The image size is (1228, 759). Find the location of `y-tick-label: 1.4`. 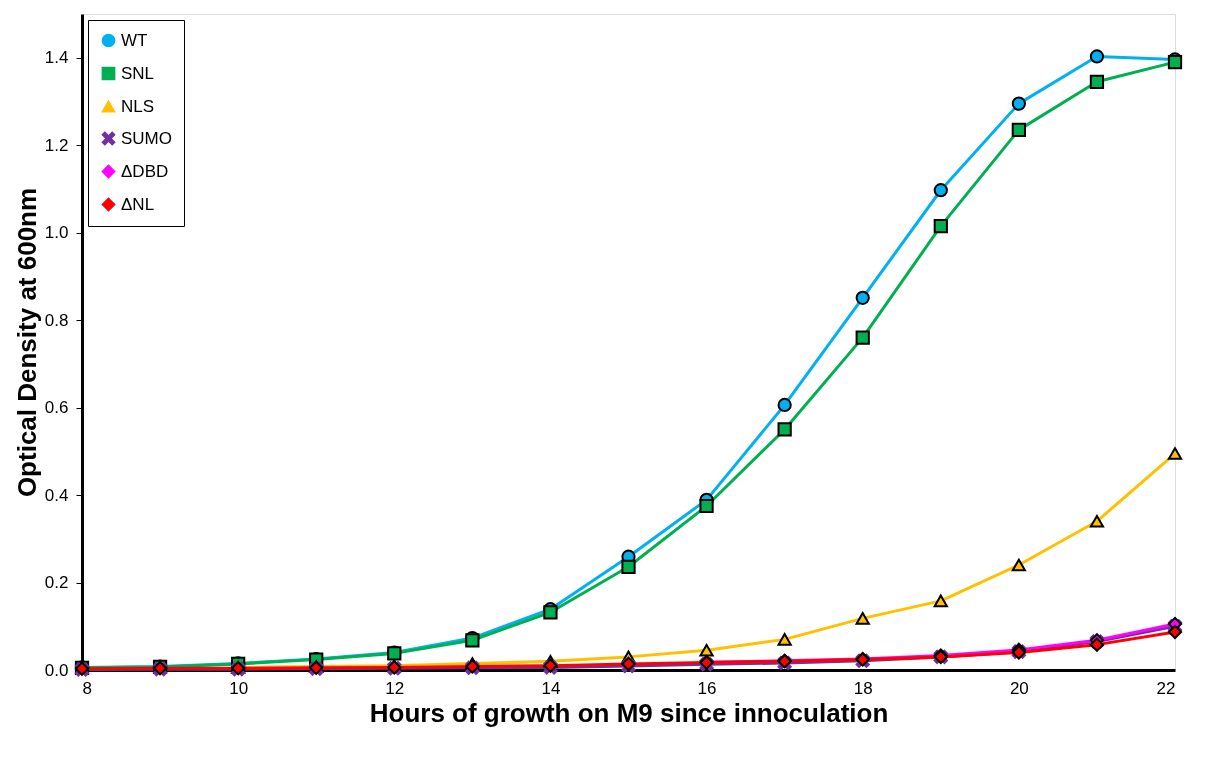

y-tick-label: 1.4 is located at coordinates (56, 58).